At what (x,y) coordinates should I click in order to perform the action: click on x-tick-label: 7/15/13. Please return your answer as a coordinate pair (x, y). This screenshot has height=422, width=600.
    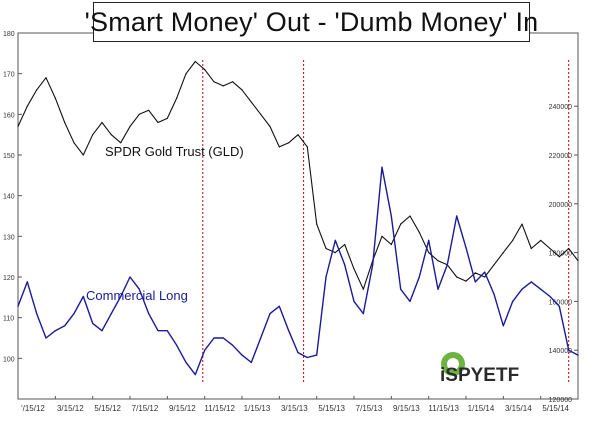
    Looking at the image, I should click on (369, 408).